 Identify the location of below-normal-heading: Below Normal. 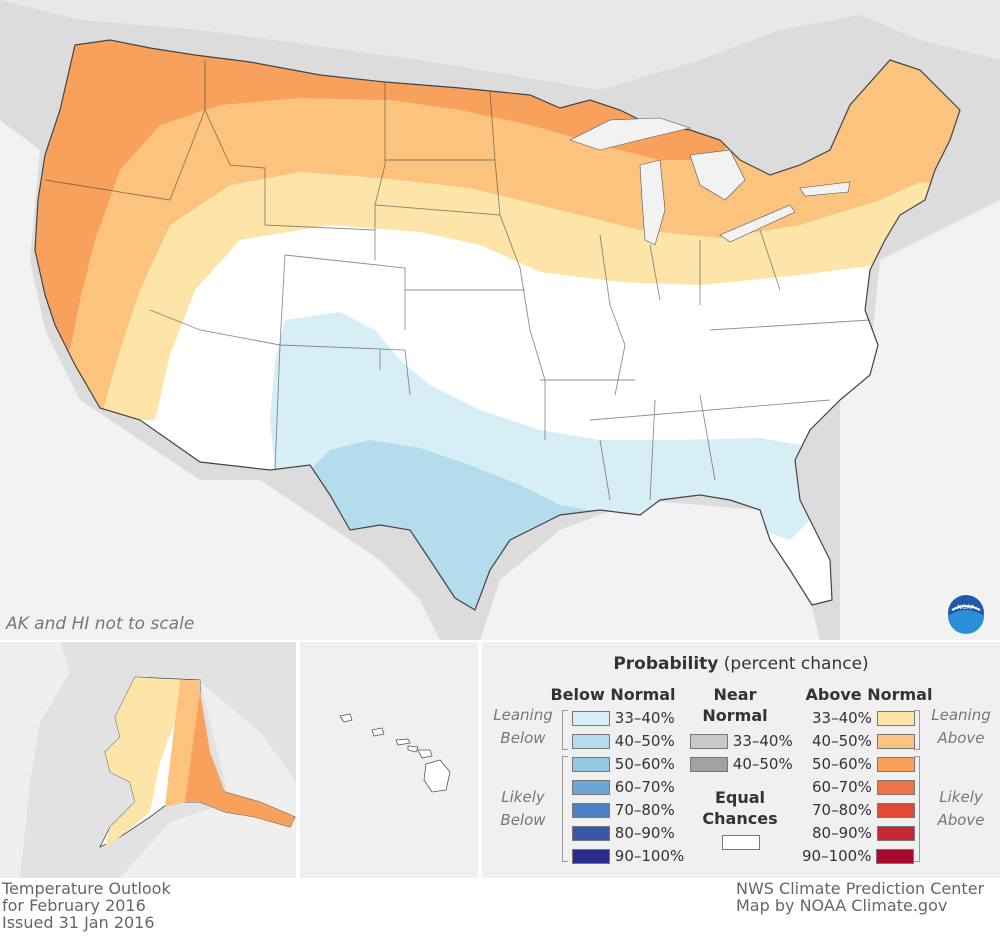
(613, 694).